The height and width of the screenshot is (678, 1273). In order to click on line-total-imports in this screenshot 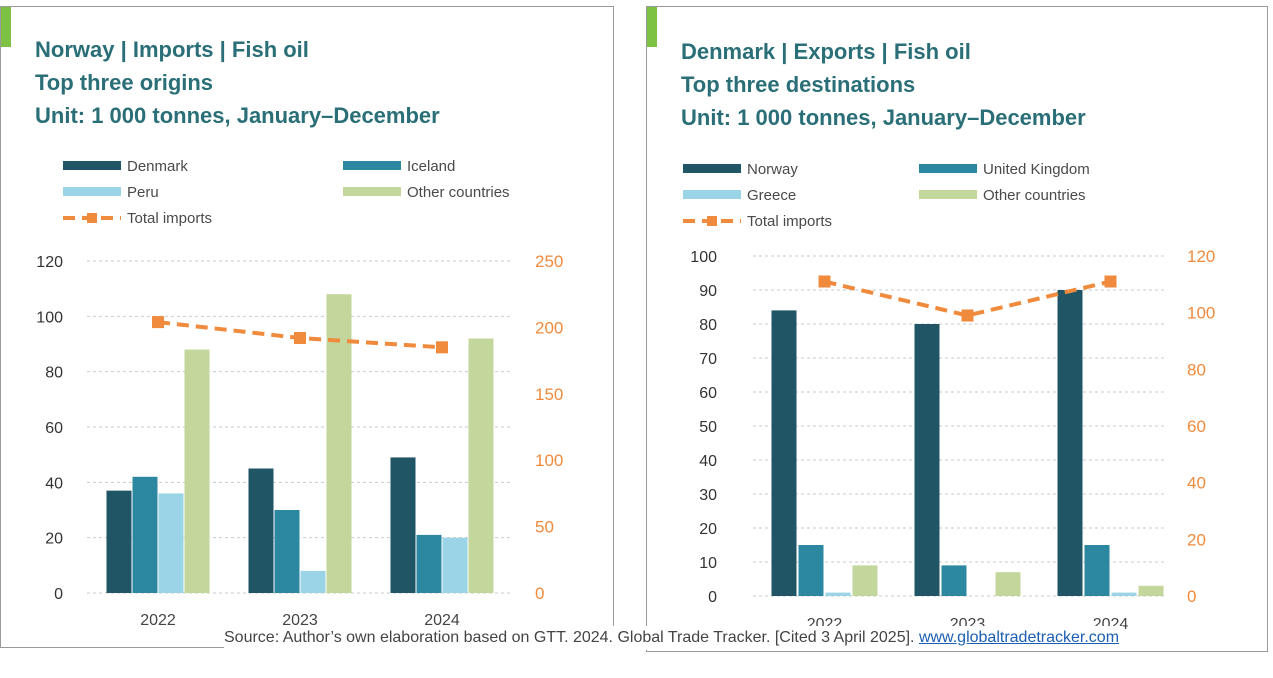, I will do `click(967, 298)`.